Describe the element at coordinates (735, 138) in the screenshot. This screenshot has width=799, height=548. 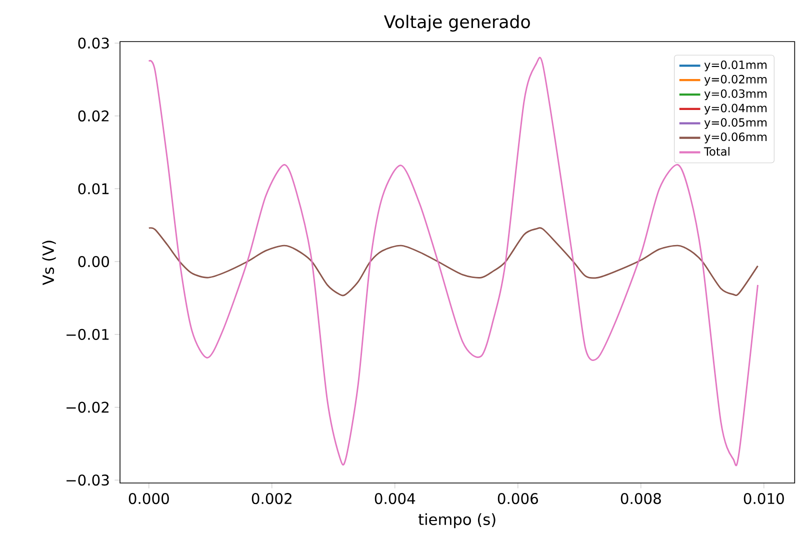
I see `legend-label: y=0.06mm` at that location.